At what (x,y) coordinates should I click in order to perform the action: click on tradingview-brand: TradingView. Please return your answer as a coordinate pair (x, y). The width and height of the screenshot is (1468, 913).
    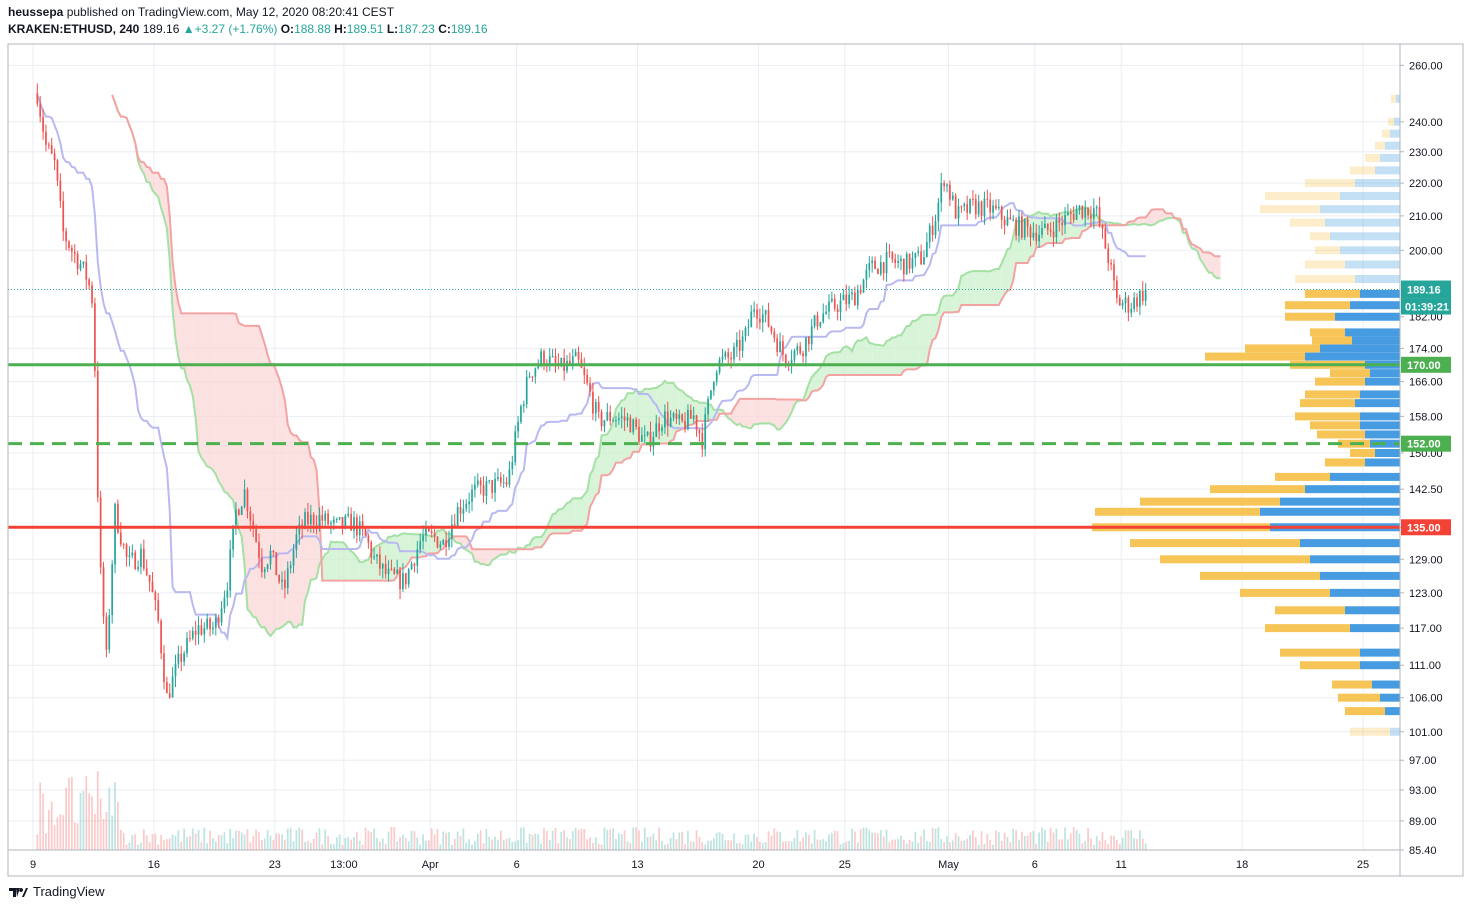
    Looking at the image, I should click on (56, 891).